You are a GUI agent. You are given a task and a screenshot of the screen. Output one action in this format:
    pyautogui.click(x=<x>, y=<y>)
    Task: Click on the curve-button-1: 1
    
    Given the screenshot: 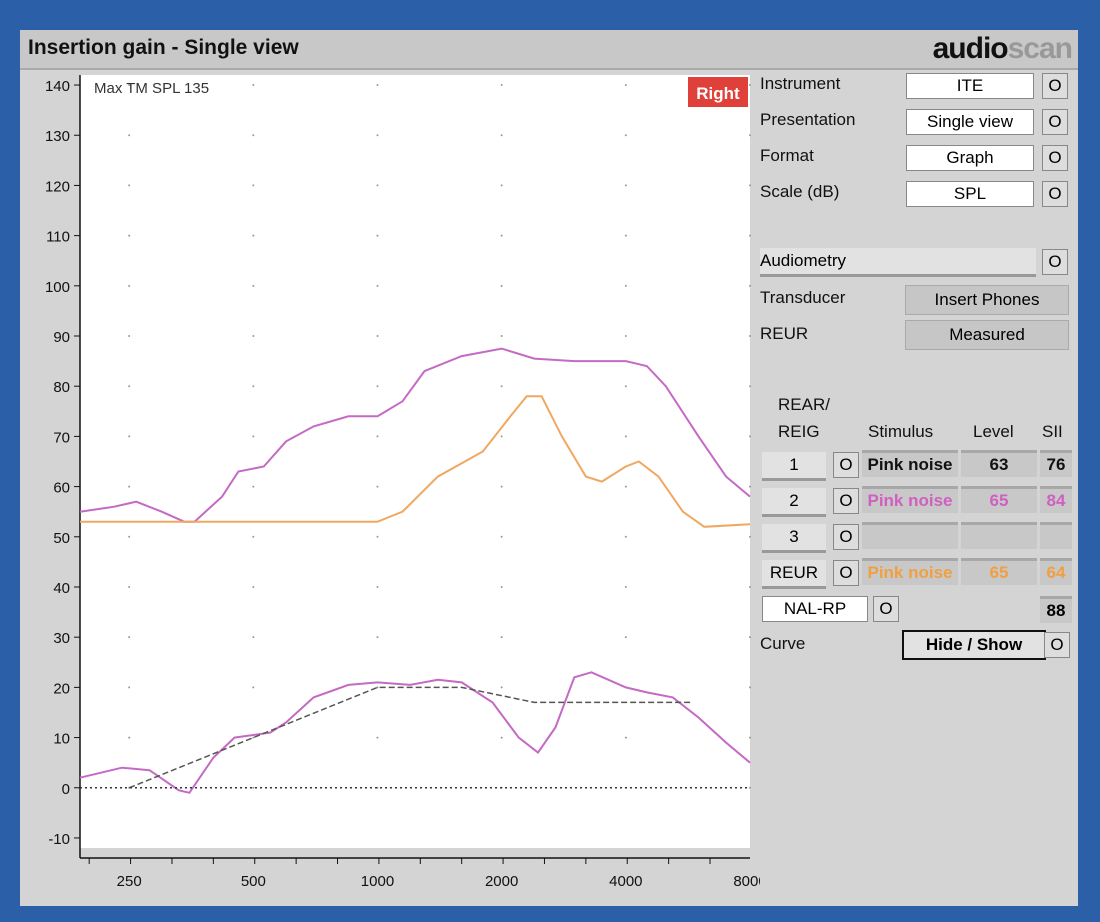 What is the action you would take?
    pyautogui.click(x=794, y=466)
    